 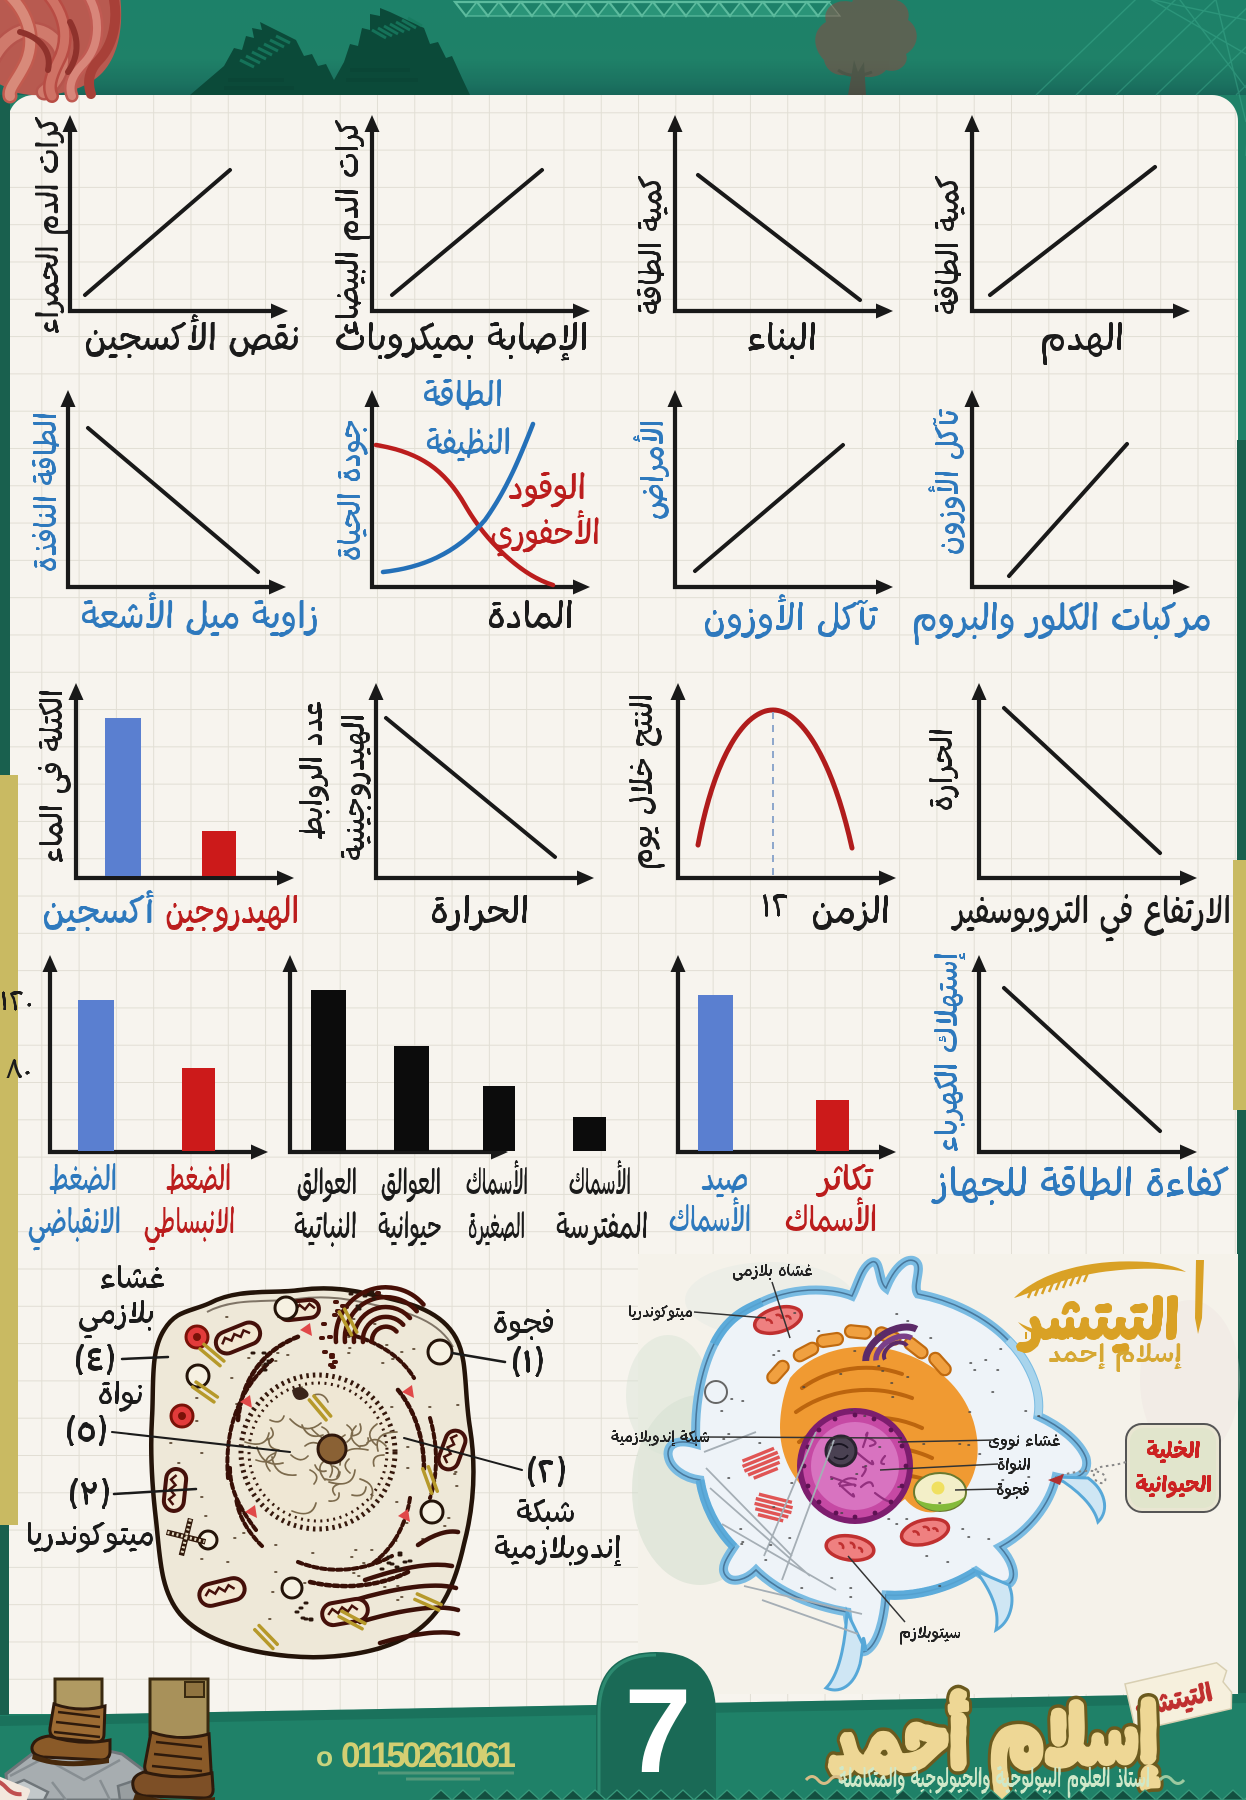 What do you see at coordinates (324, 1756) in the screenshot?
I see `svg-text: o` at bounding box center [324, 1756].